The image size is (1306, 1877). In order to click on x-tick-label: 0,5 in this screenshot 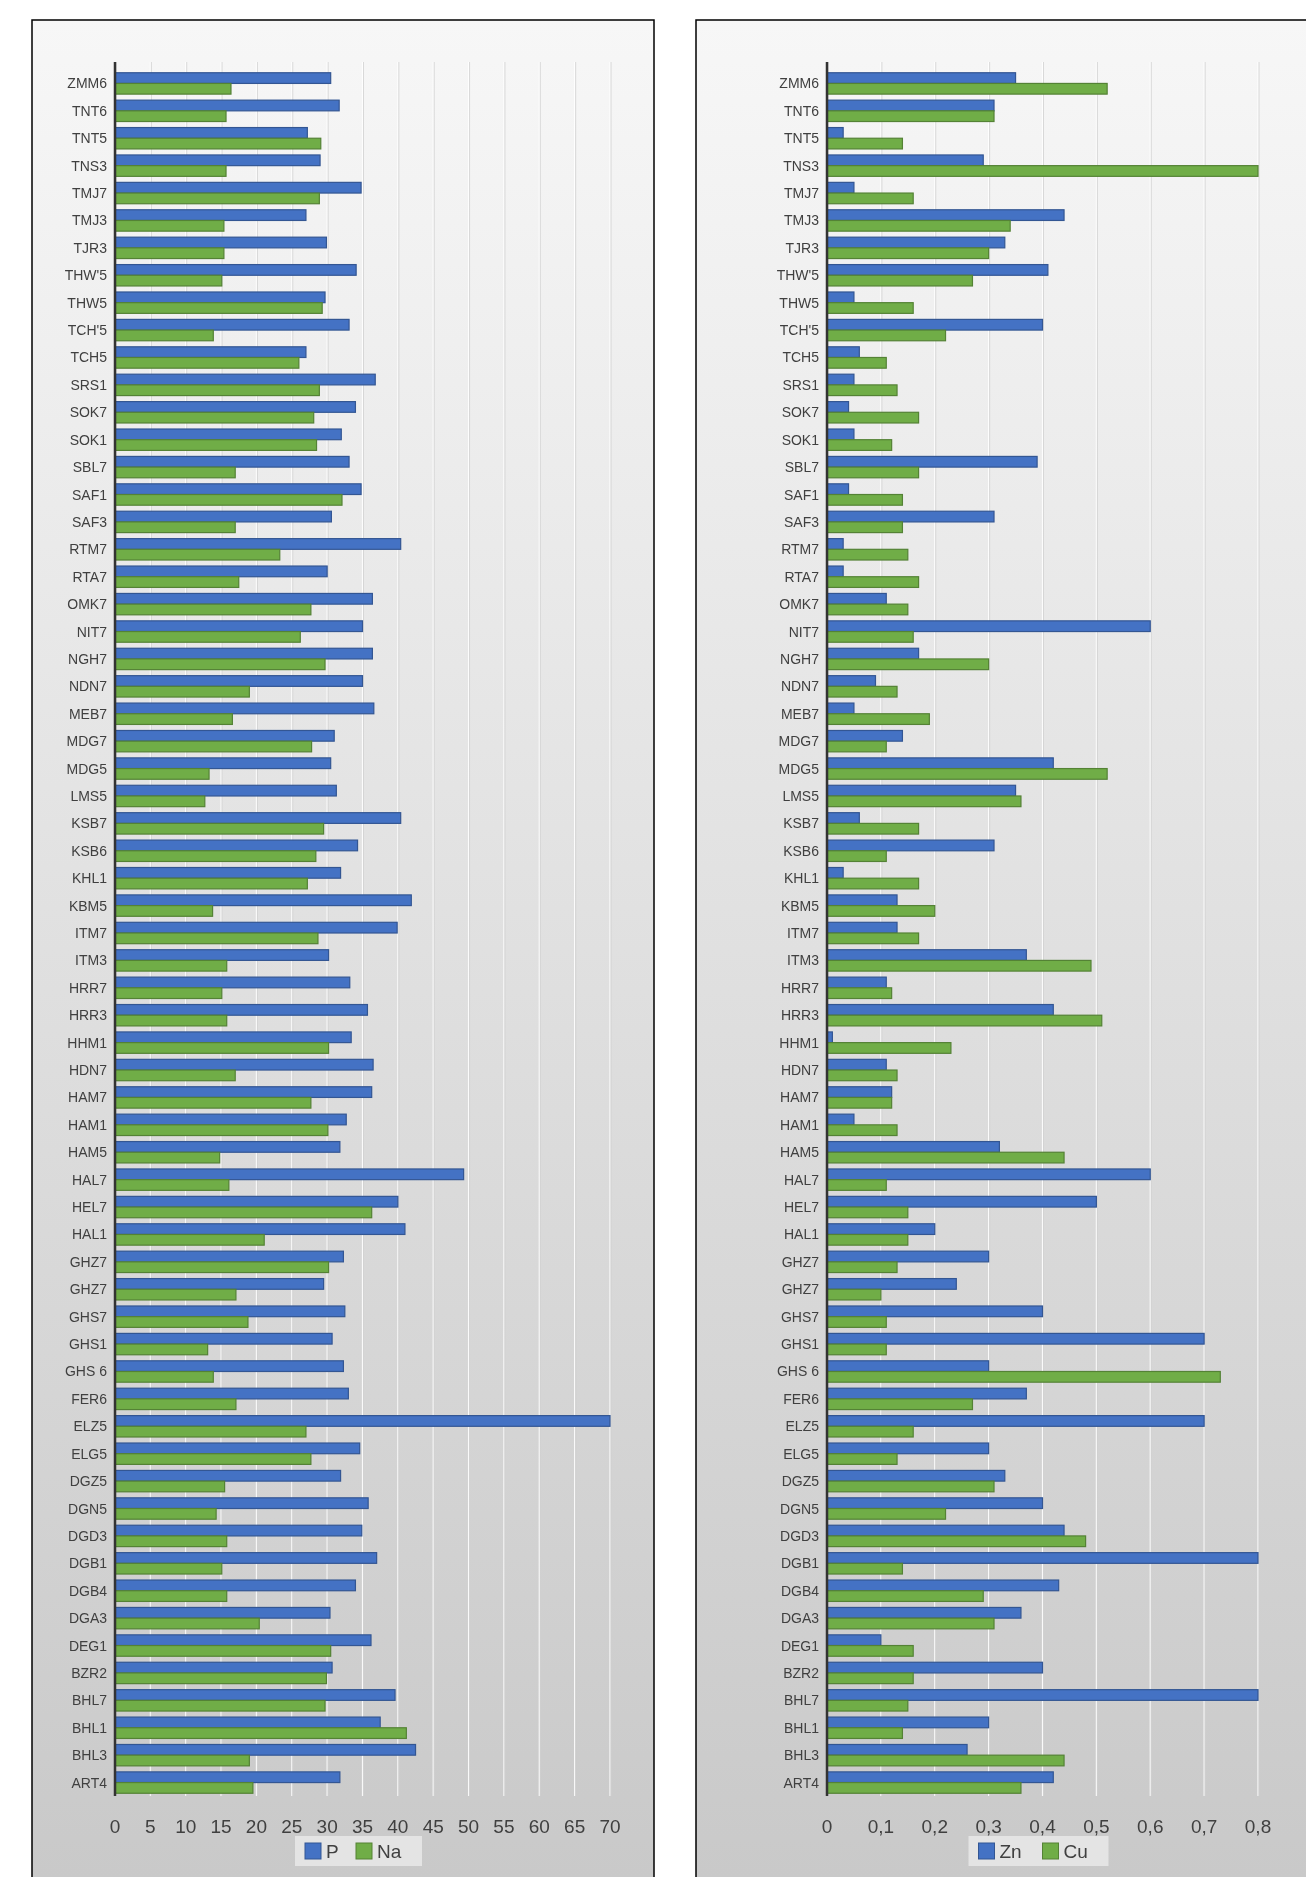, I will do `click(1096, 1826)`.